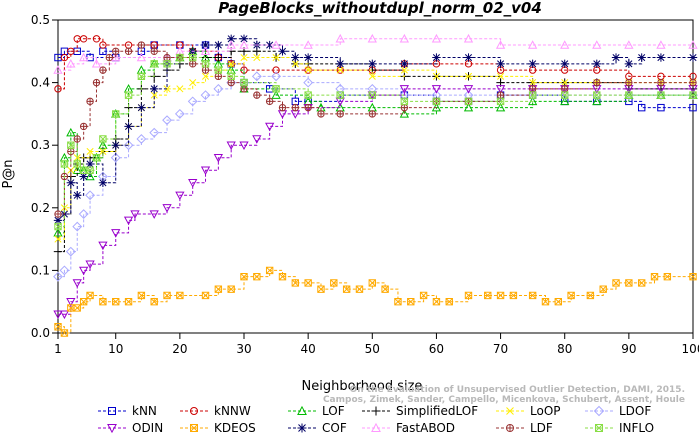 The width and height of the screenshot is (699, 434). I want to click on legend-label: kNN, so click(144, 411).